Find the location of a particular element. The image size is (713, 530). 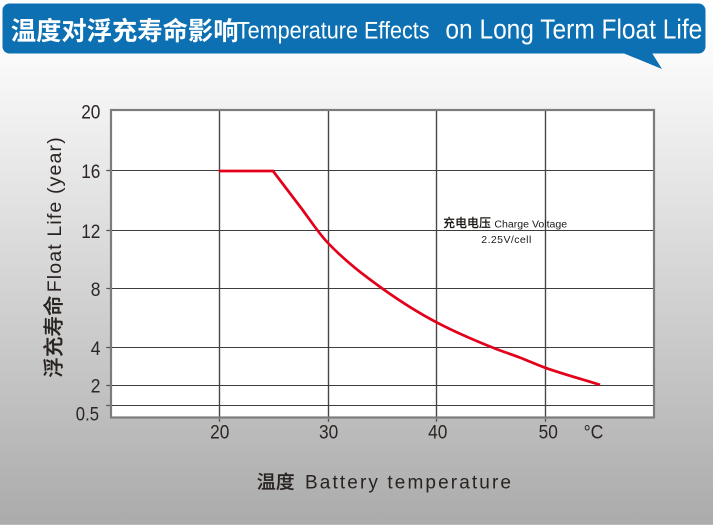

svg-text: 12 is located at coordinates (90, 232).